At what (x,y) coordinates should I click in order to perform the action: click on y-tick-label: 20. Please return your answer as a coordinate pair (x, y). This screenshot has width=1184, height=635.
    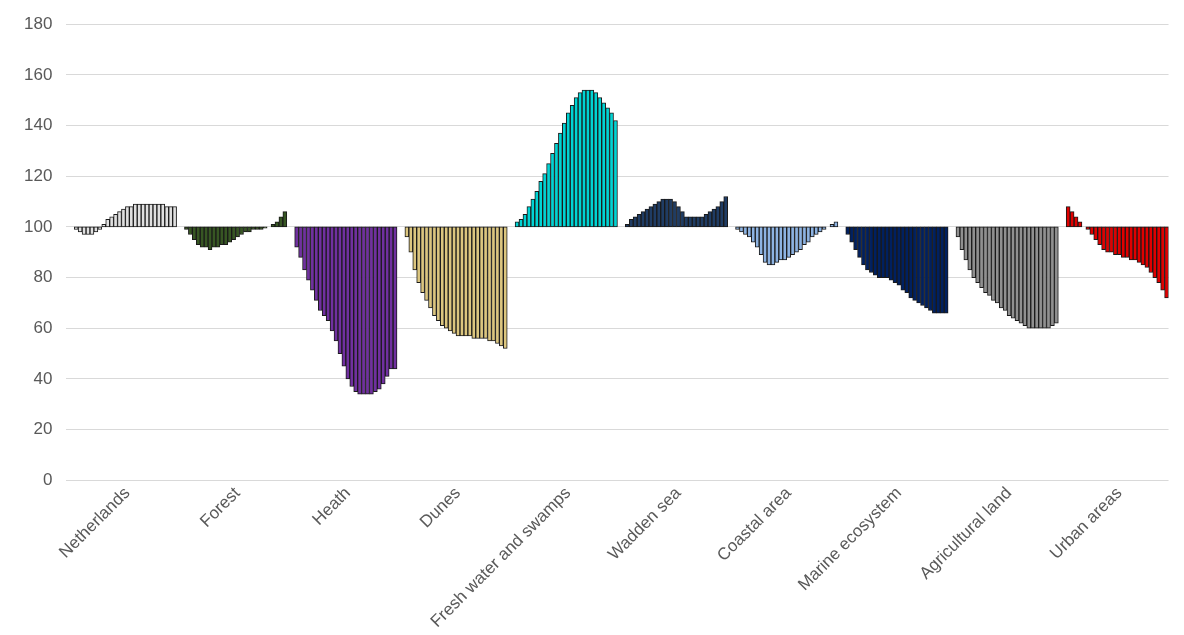
    Looking at the image, I should click on (43, 429).